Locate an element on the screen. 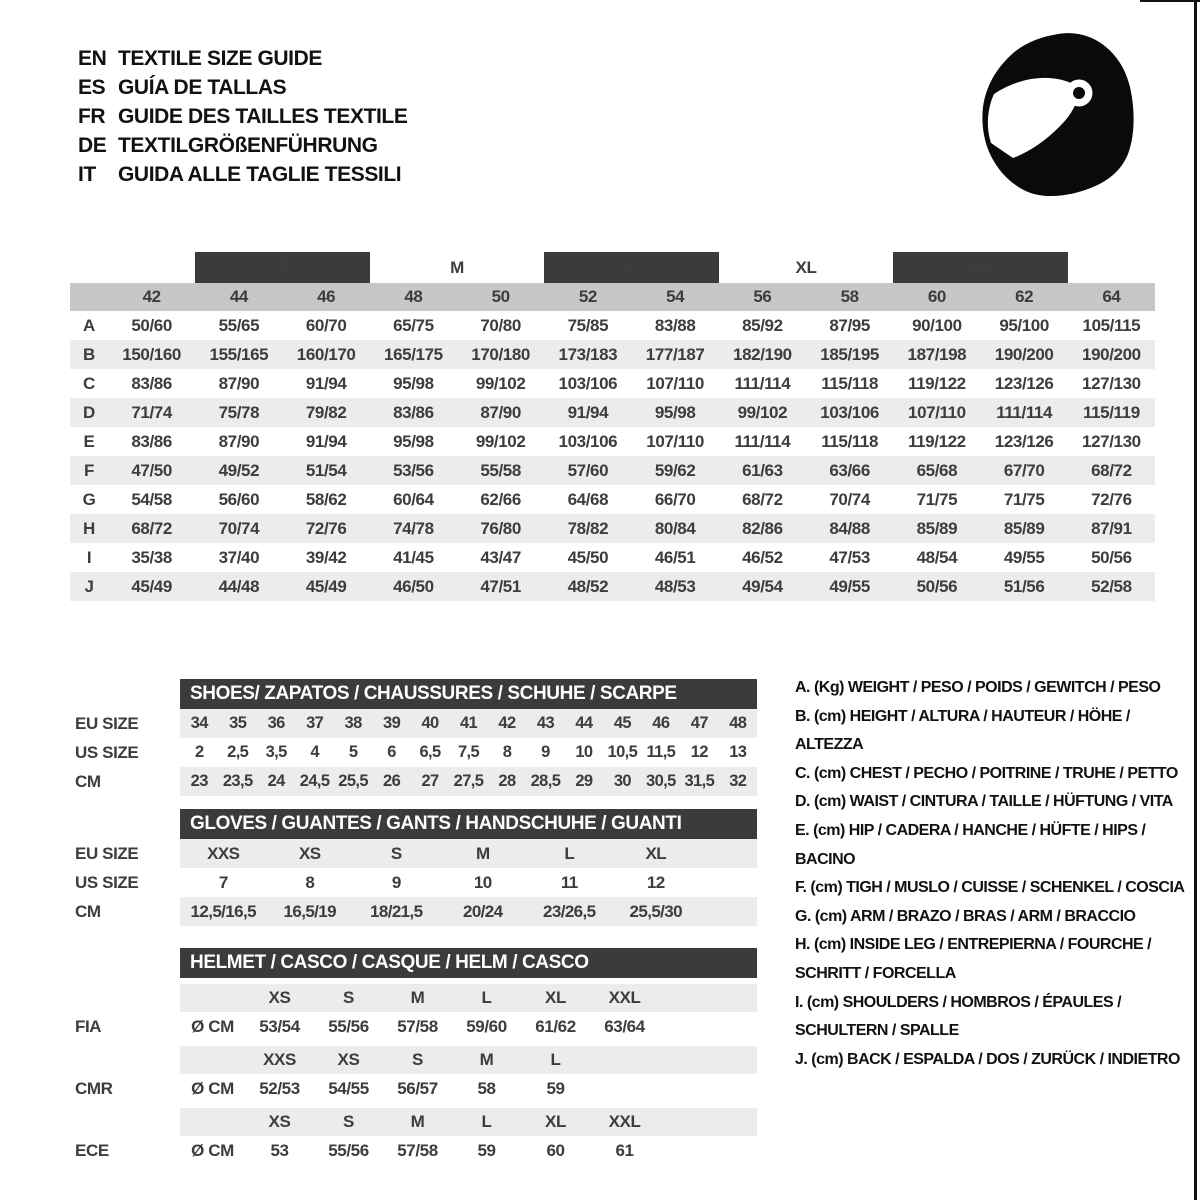 The width and height of the screenshot is (1200, 1200). helmet-size-value: 57/58 is located at coordinates (417, 1150).